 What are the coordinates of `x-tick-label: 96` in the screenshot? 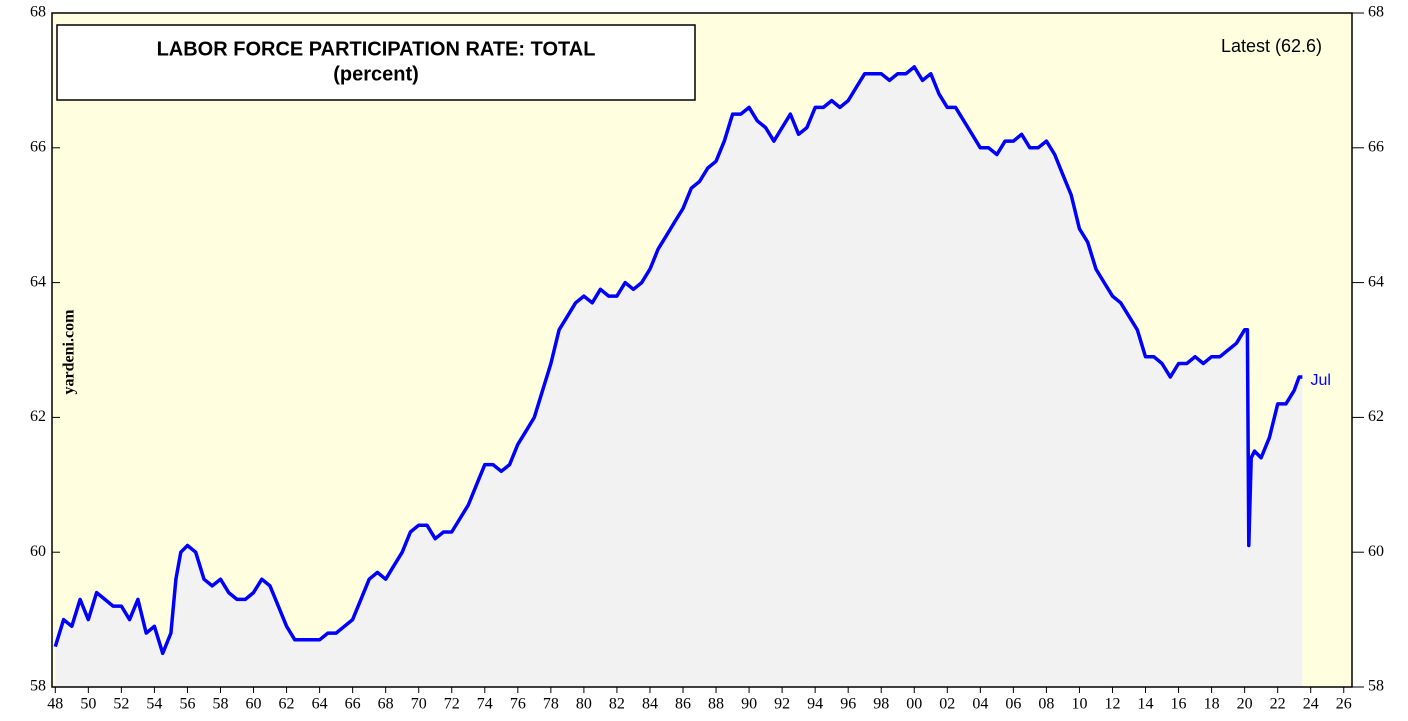 It's located at (848, 704).